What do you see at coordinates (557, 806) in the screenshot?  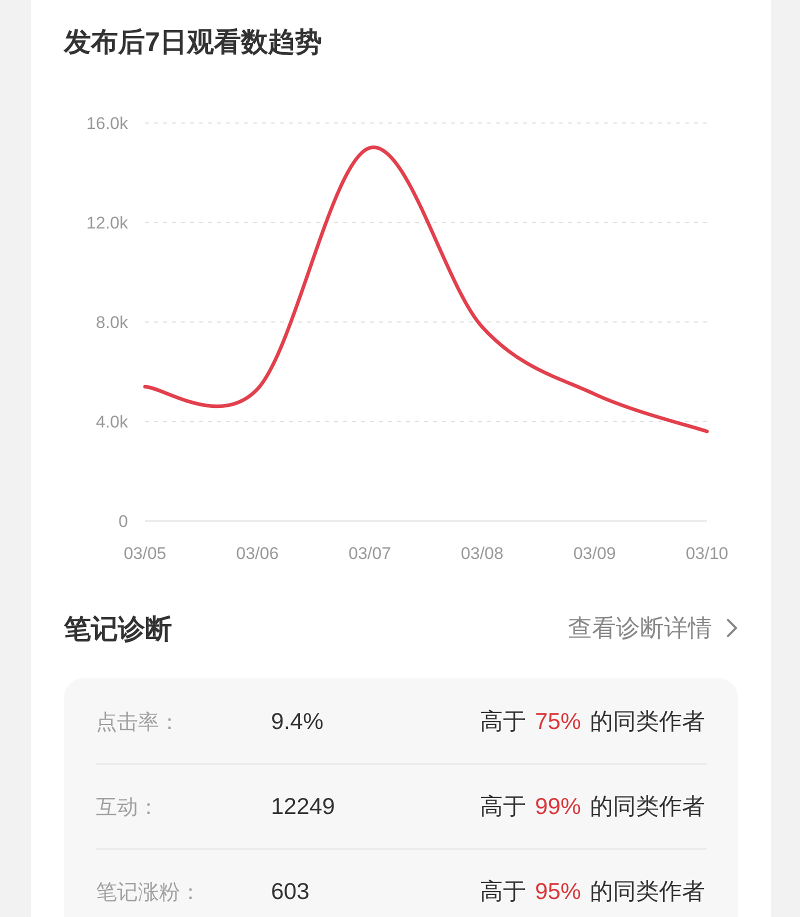 I see `text: 99%` at bounding box center [557, 806].